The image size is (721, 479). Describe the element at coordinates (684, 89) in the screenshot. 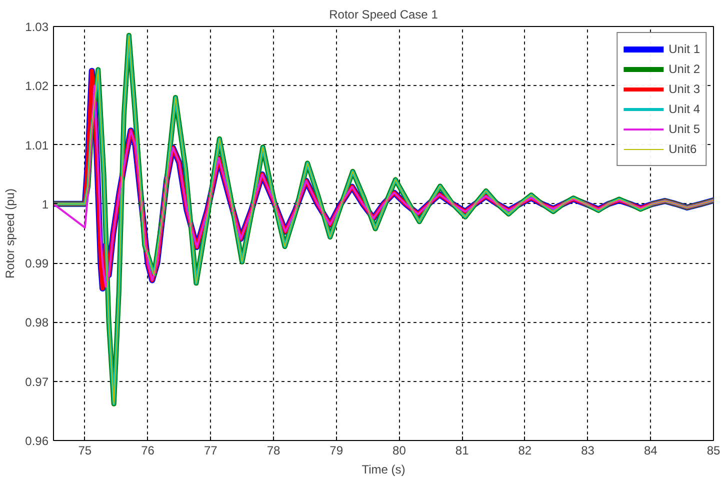

I see `legend-label: Unit 3` at that location.